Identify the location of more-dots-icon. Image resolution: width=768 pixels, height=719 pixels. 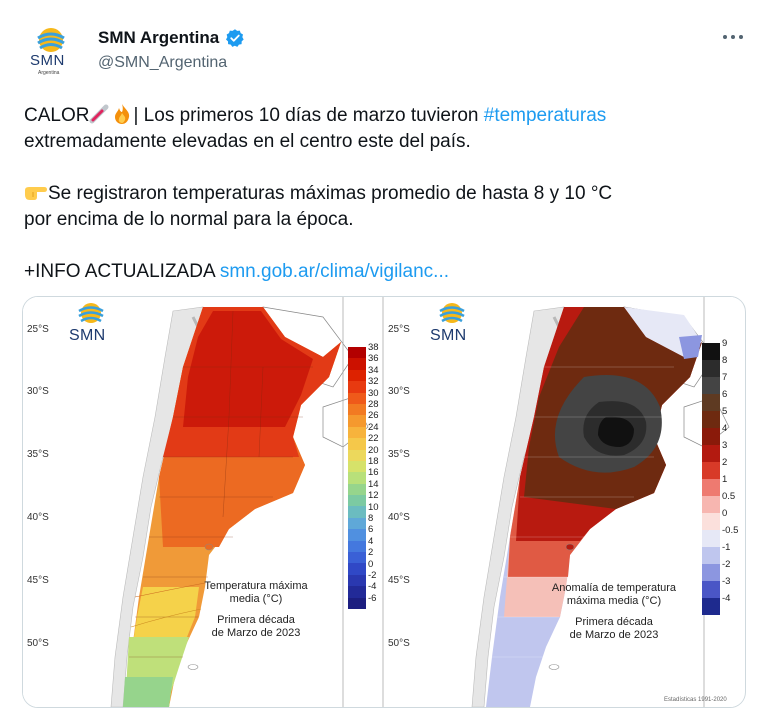
(733, 37).